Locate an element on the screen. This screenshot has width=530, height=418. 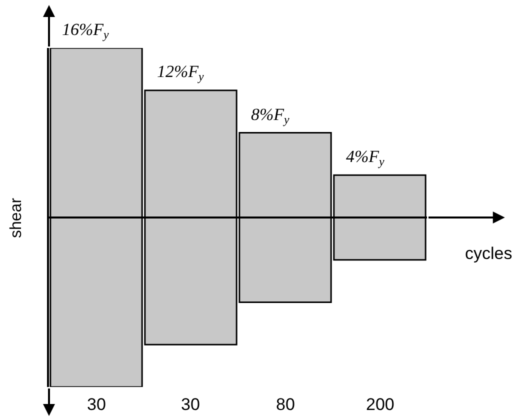
x-axis-title: cycles is located at coordinates (488, 253).